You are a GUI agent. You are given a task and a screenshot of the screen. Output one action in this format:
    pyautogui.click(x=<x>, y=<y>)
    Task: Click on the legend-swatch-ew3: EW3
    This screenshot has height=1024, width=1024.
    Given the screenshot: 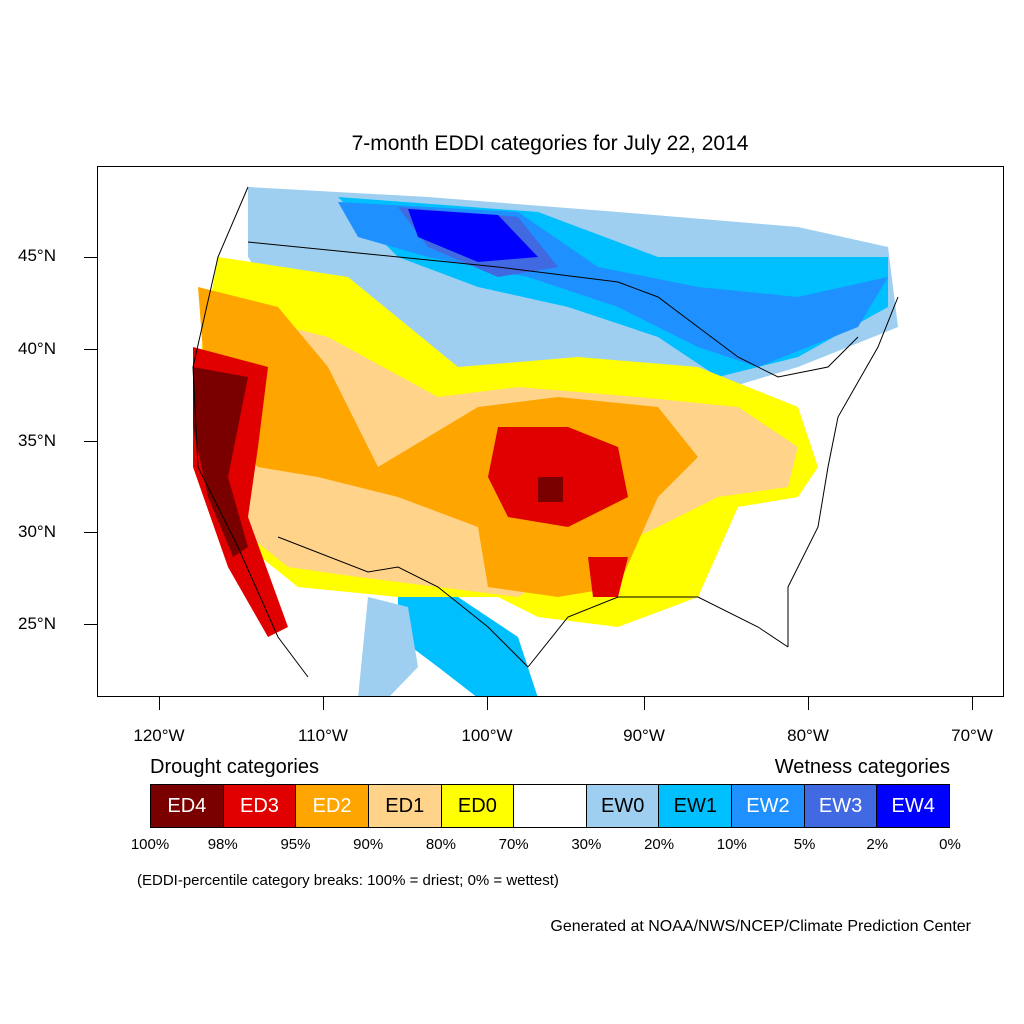 What is the action you would take?
    pyautogui.click(x=841, y=806)
    